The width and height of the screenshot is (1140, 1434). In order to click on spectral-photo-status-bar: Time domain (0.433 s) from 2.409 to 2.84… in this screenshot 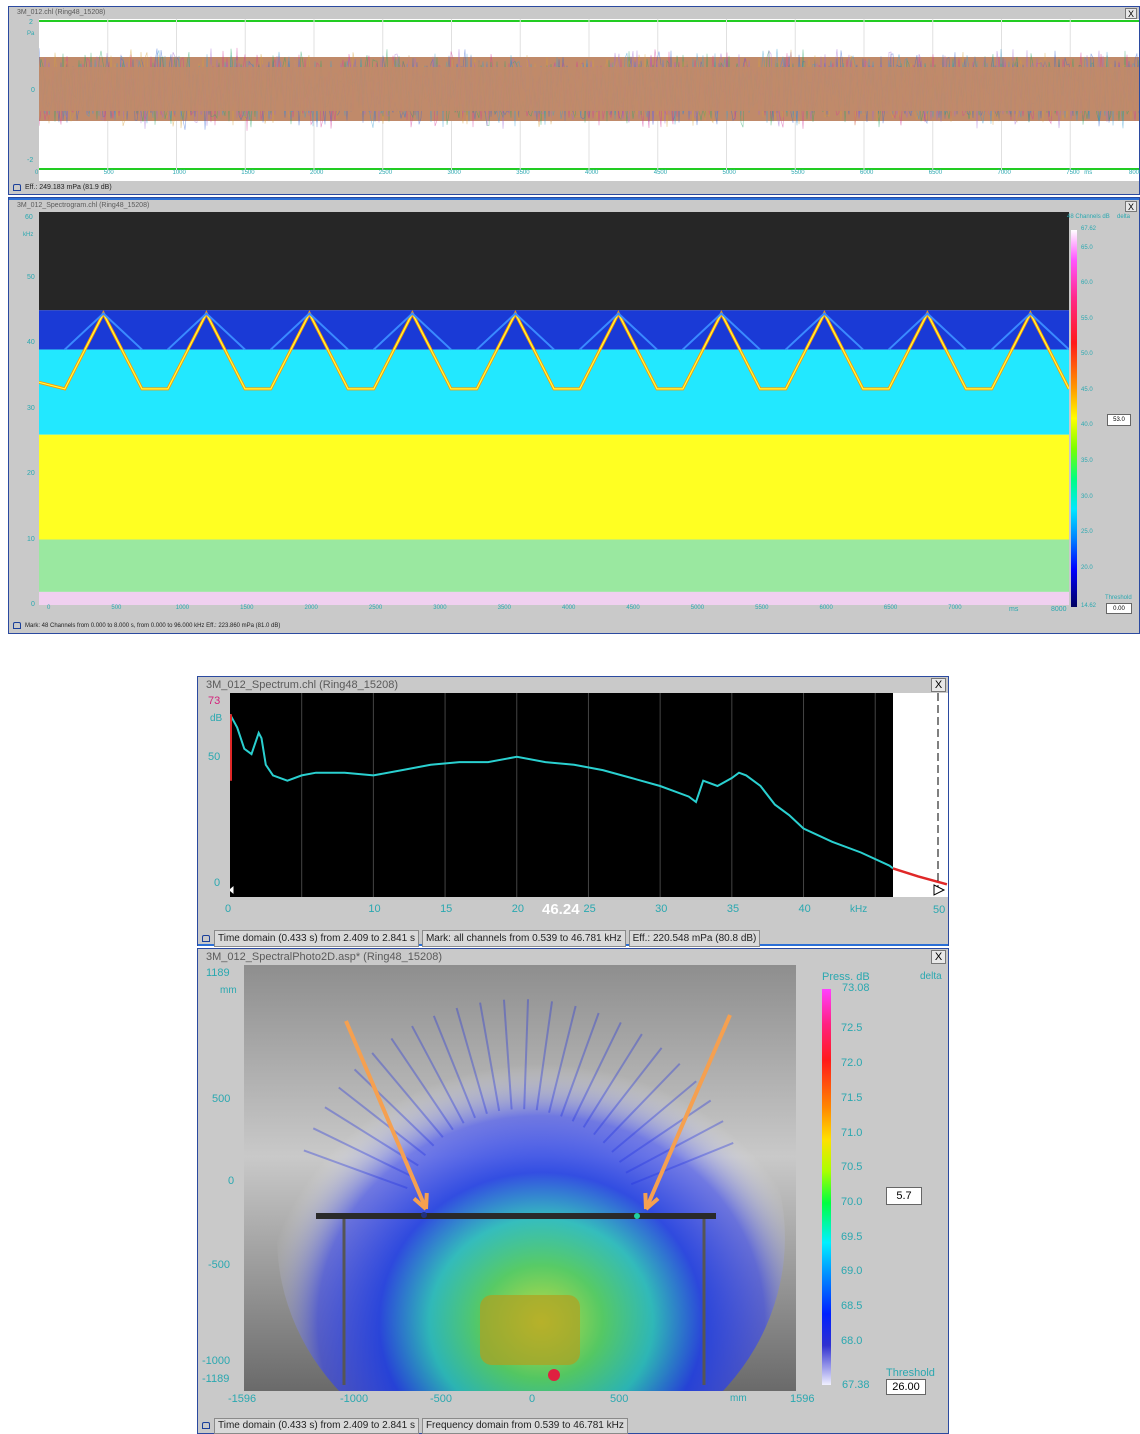, I will do `click(573, 1425)`.